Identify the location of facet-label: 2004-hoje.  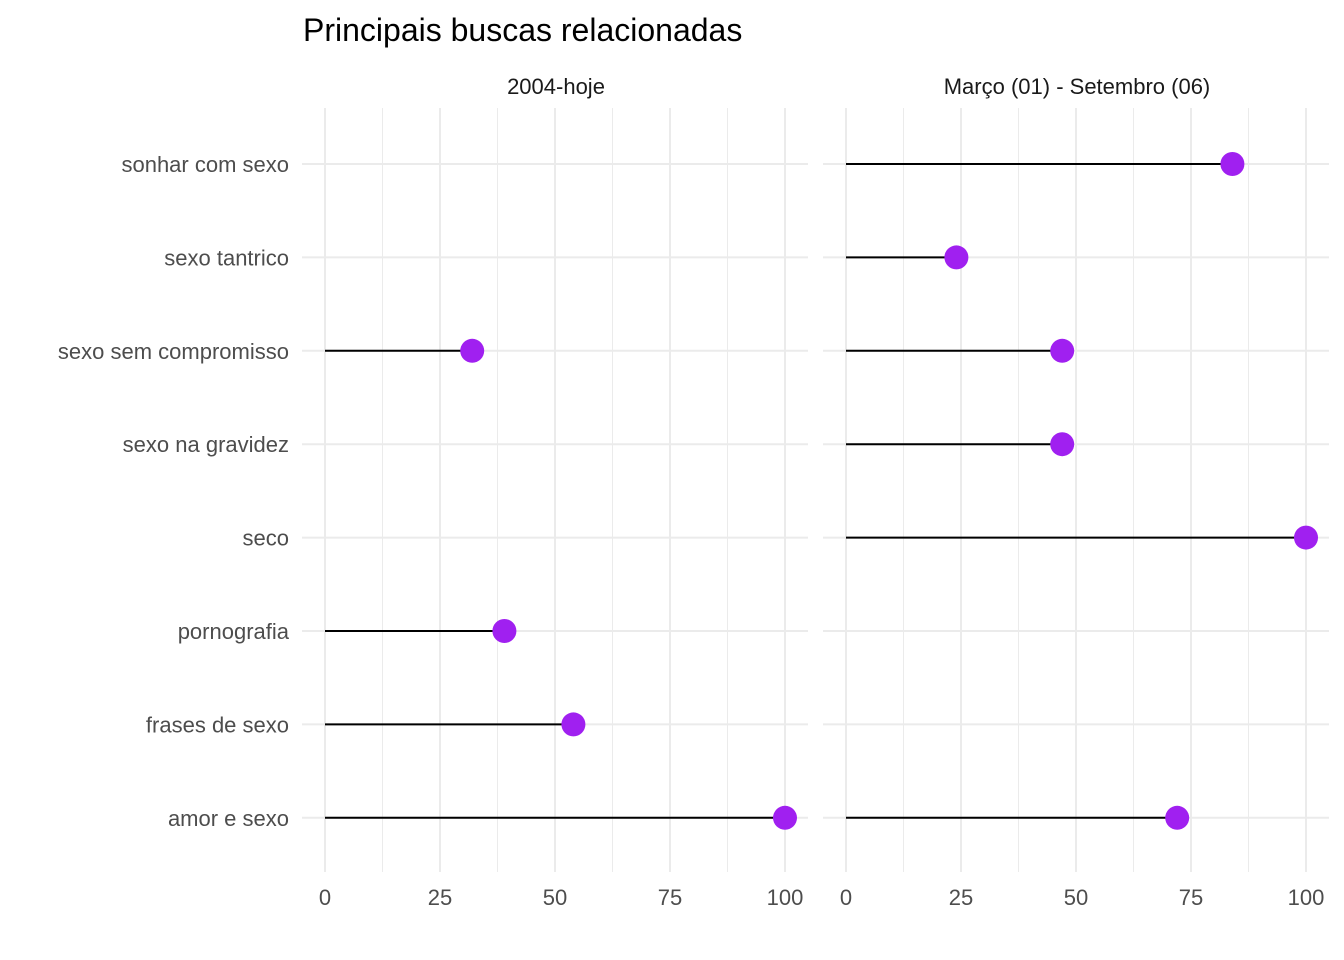
(556, 86).